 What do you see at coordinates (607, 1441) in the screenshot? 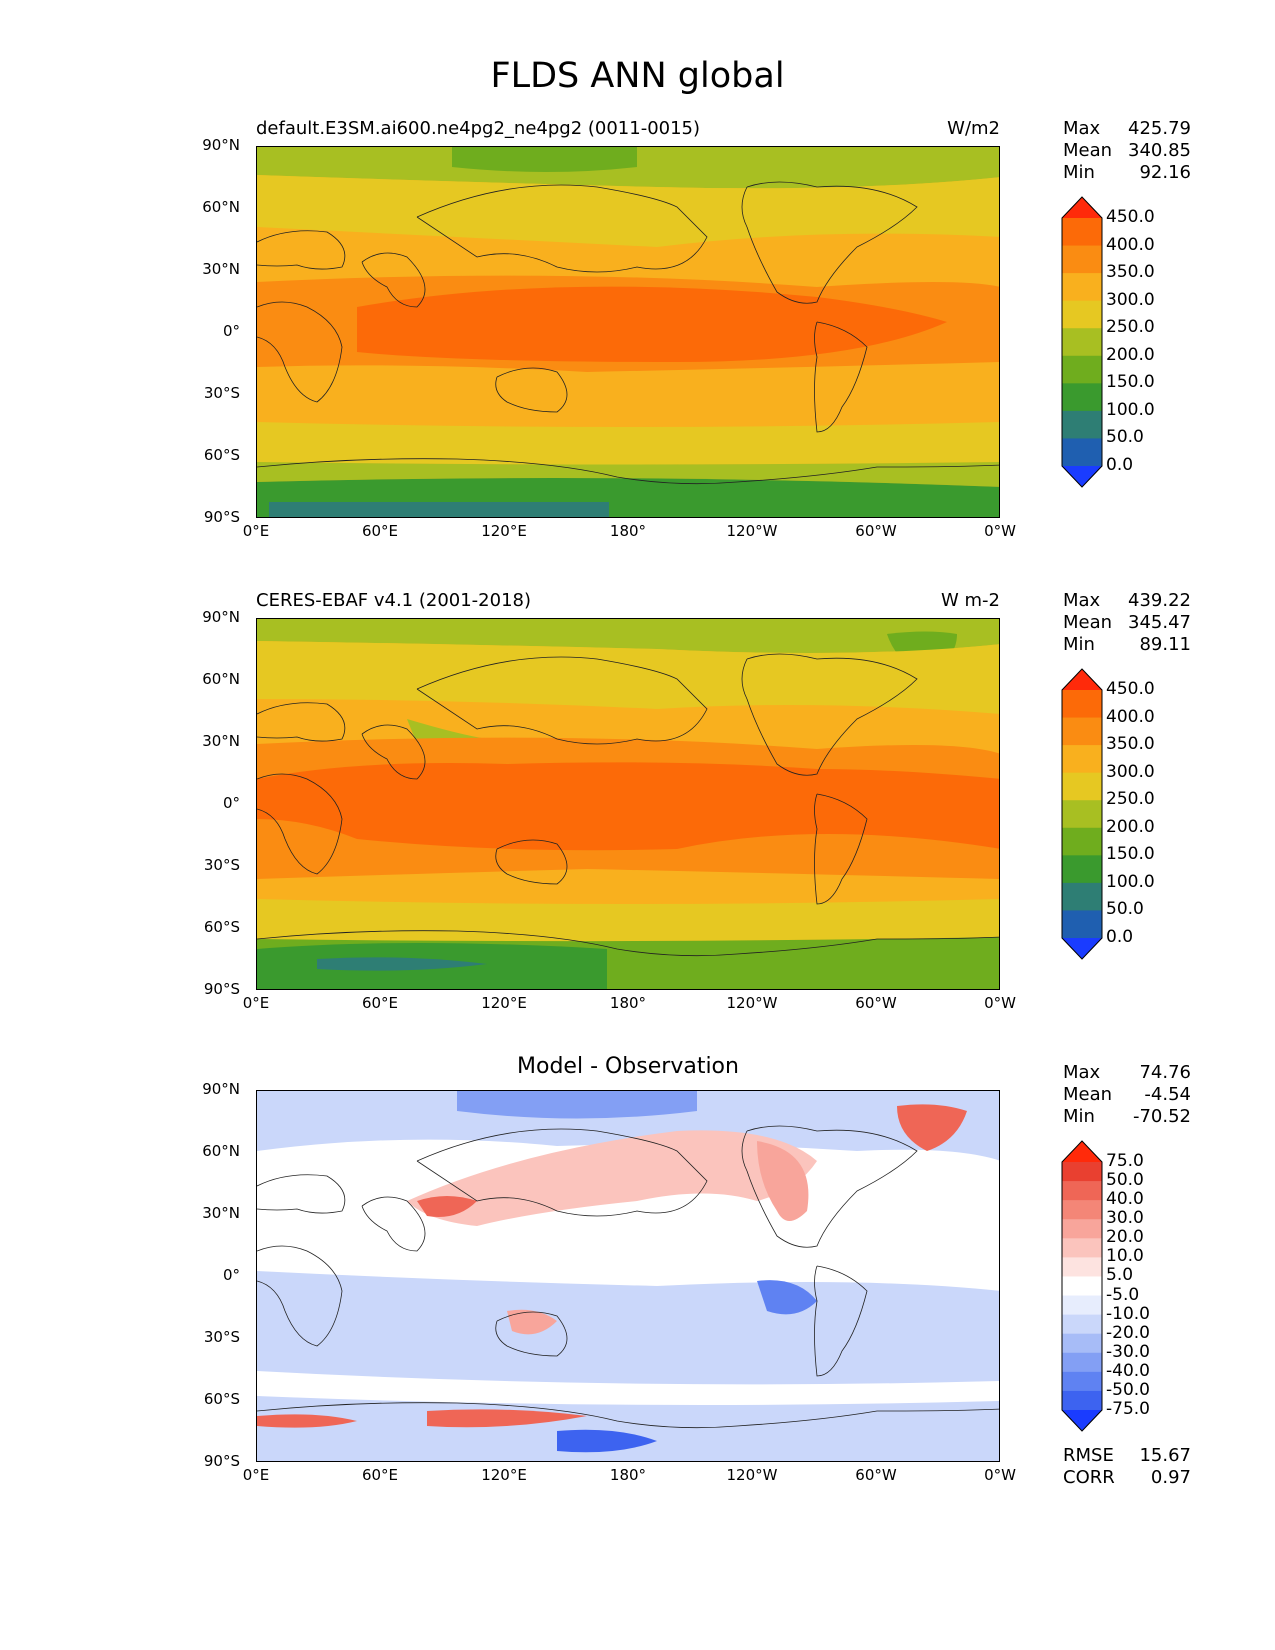
I see `antarctic-negative` at bounding box center [607, 1441].